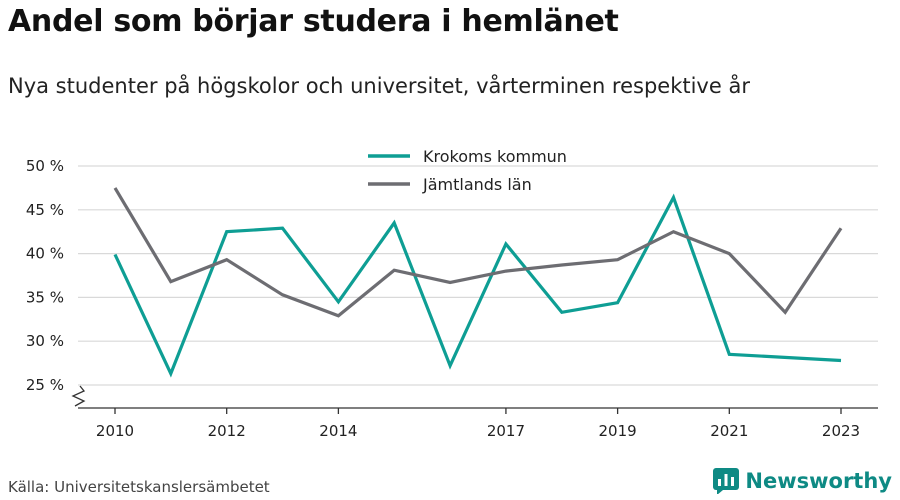 The height and width of the screenshot is (500, 900). I want to click on bar-chart-logo-icon, so click(726, 481).